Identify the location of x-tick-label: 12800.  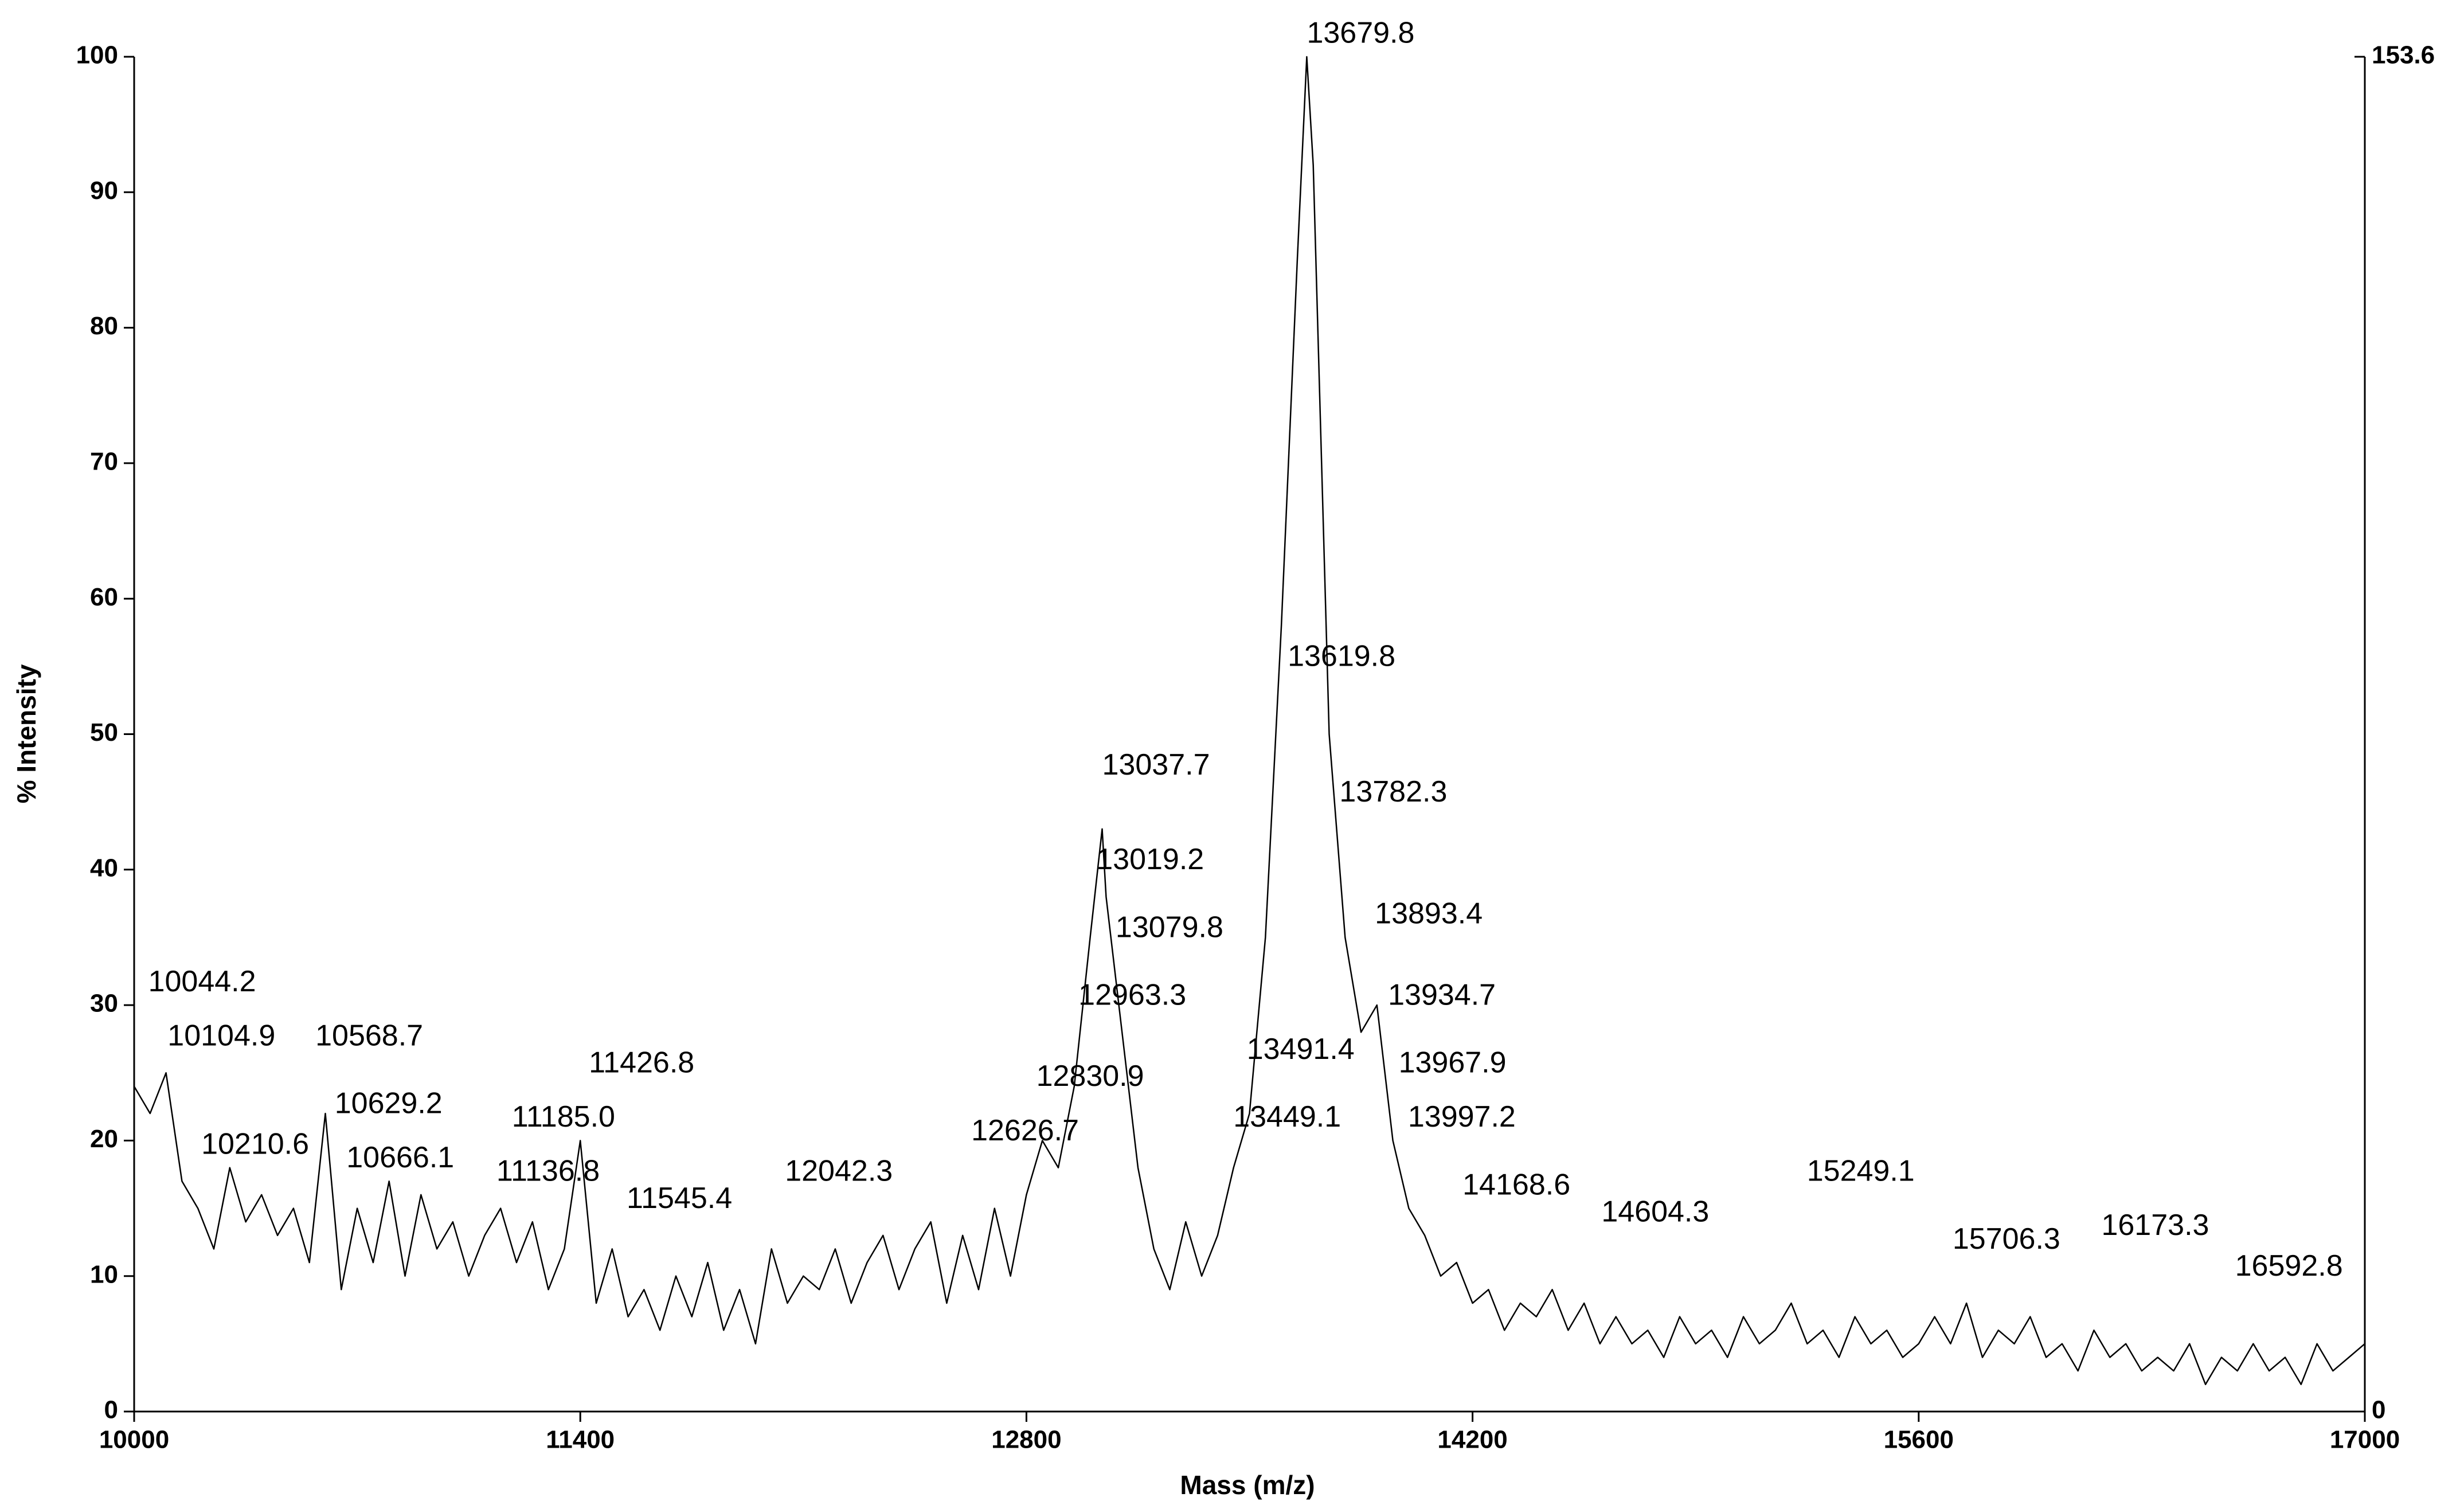
(1026, 1440).